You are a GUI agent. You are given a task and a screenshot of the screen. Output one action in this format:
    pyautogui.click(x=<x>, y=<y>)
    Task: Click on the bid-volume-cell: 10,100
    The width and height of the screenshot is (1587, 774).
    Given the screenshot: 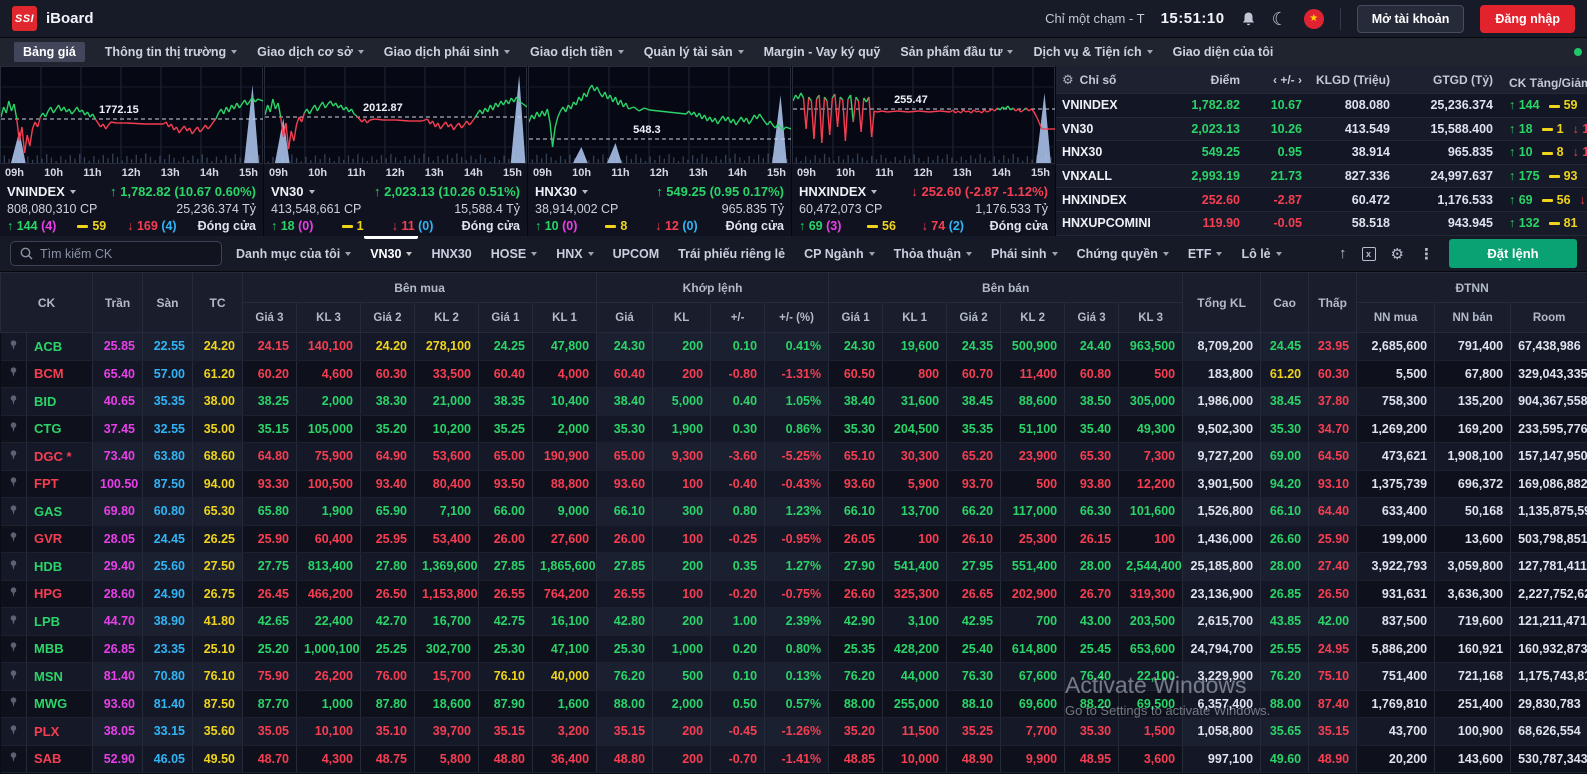 What is the action you would take?
    pyautogui.click(x=328, y=731)
    